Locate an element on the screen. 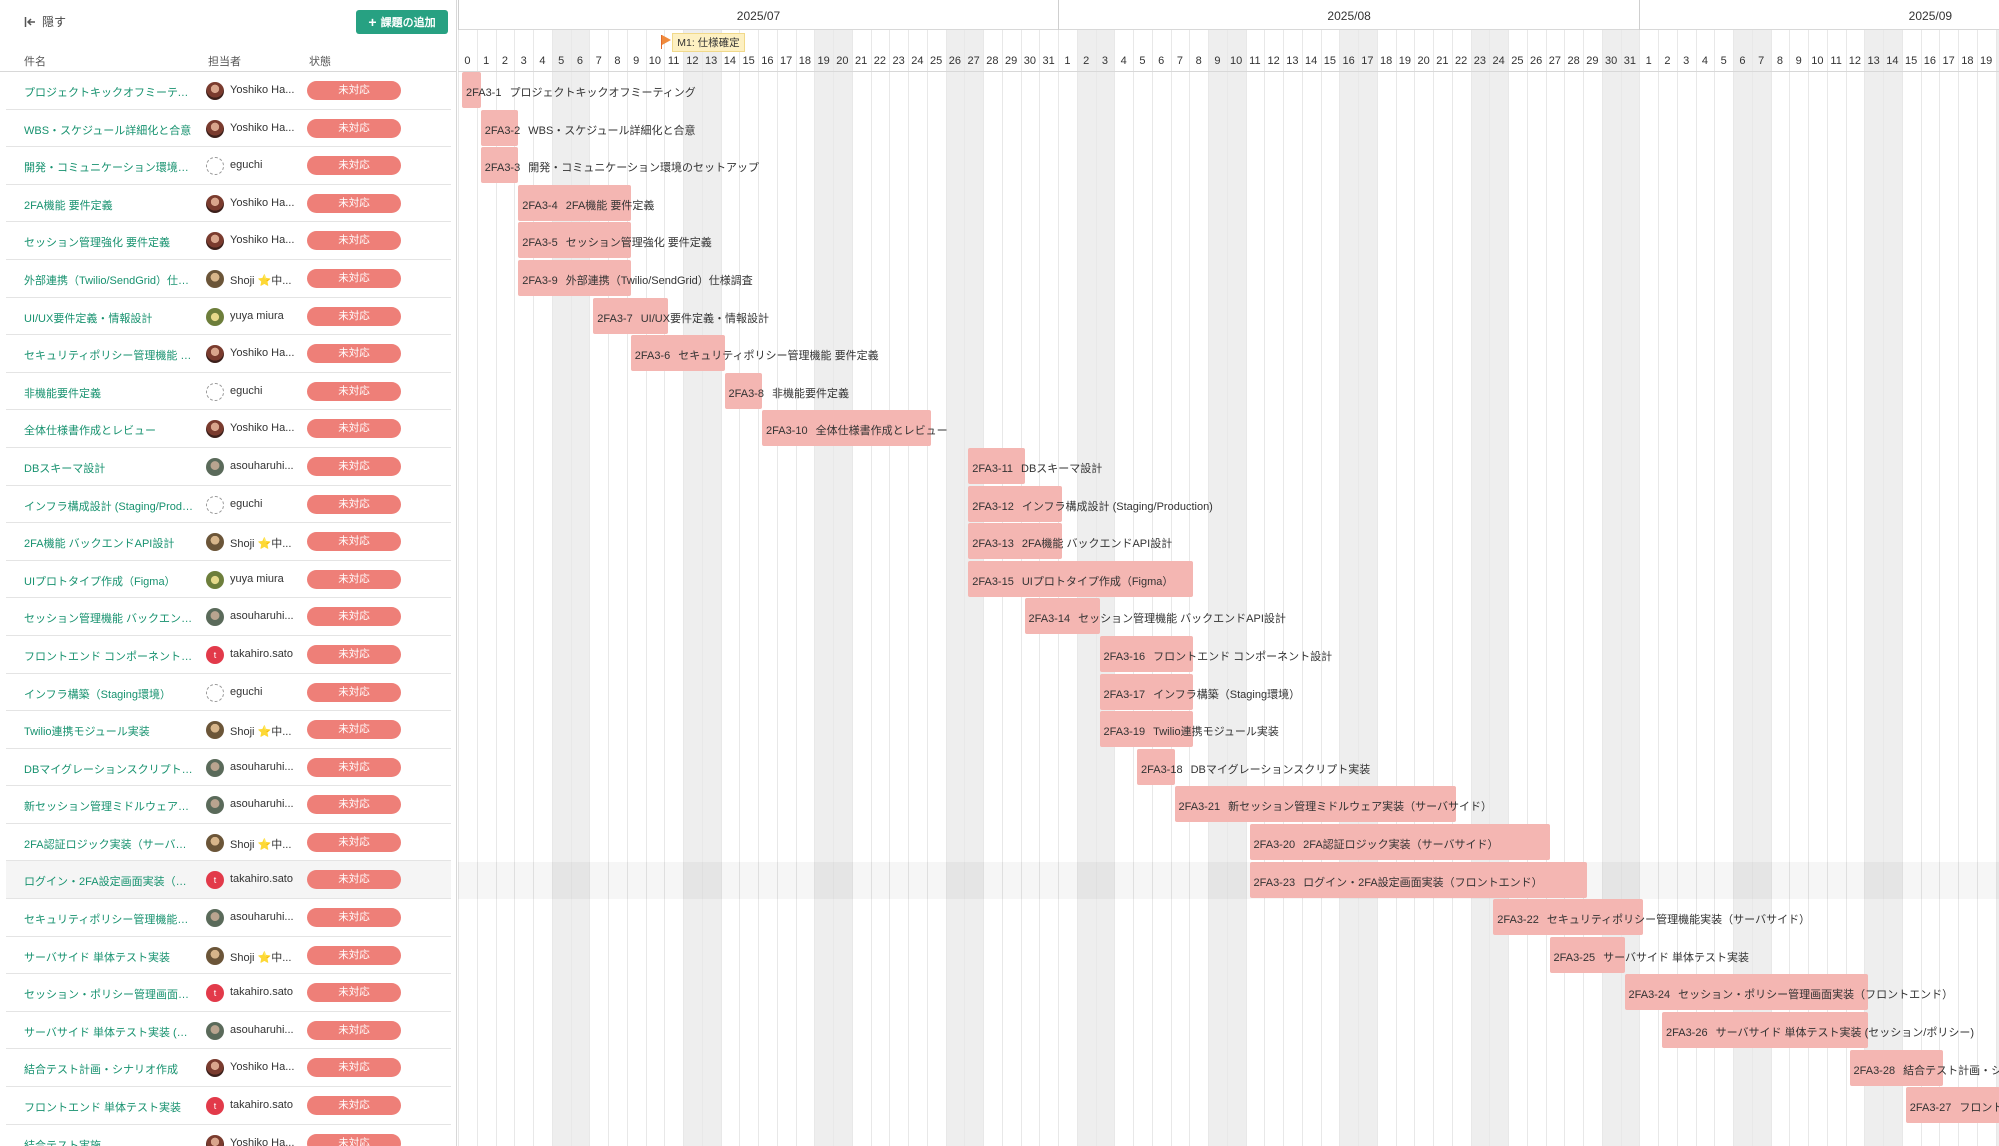 The height and width of the screenshot is (1146, 1999). issue-subject-link: UIプロトタイプ作成（Figma） is located at coordinates (100, 581).